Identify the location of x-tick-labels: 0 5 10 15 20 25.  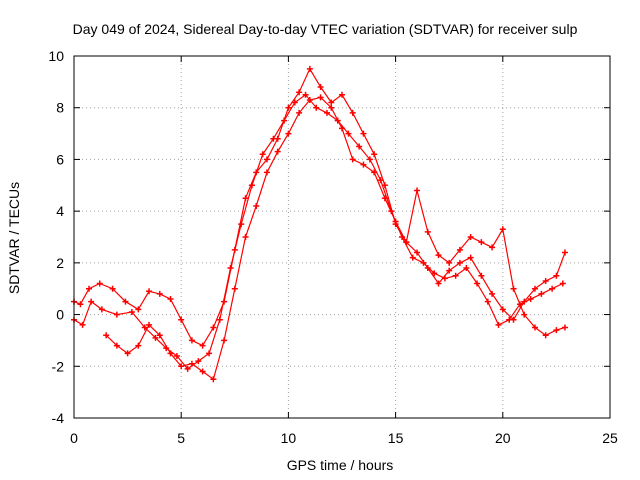
(344, 438).